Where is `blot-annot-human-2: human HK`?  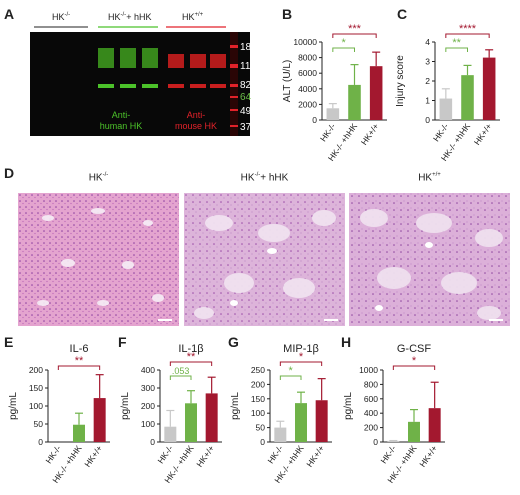
blot-annot-human-2: human HK is located at coordinates (121, 126).